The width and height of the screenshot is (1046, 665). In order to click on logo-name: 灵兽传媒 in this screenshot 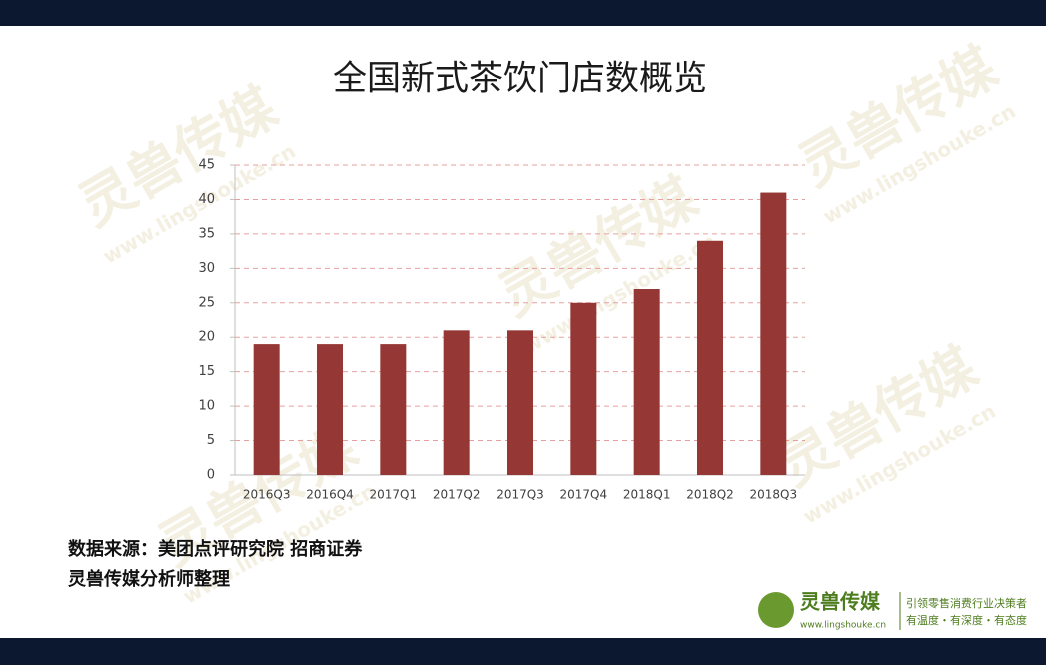, I will do `click(840, 602)`.